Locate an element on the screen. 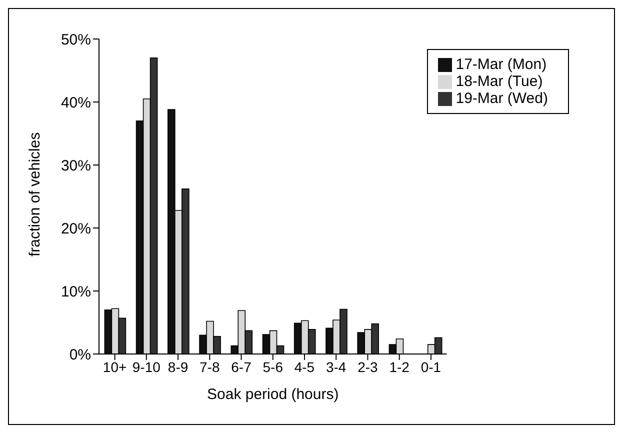  x-tick-label: 10+ is located at coordinates (114, 366).